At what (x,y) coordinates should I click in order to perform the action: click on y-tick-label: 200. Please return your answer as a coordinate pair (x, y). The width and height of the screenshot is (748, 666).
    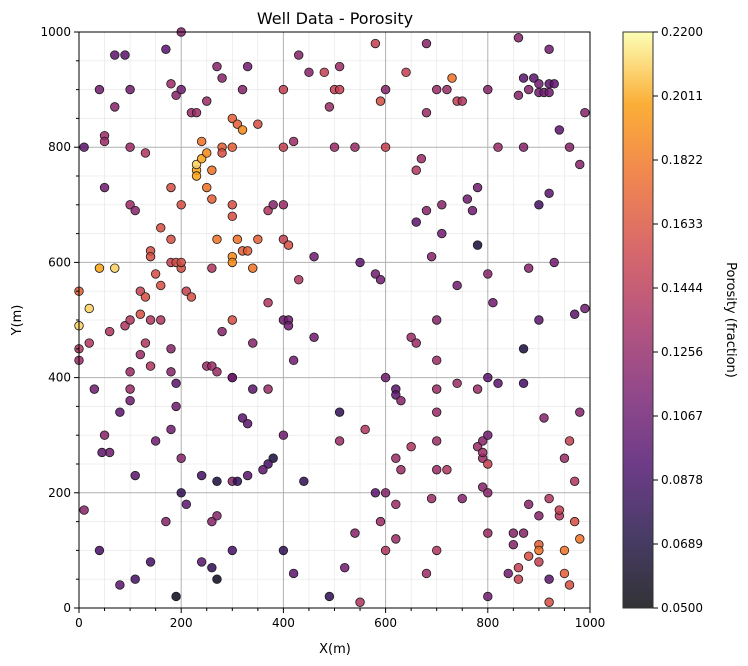
    Looking at the image, I should click on (59, 493).